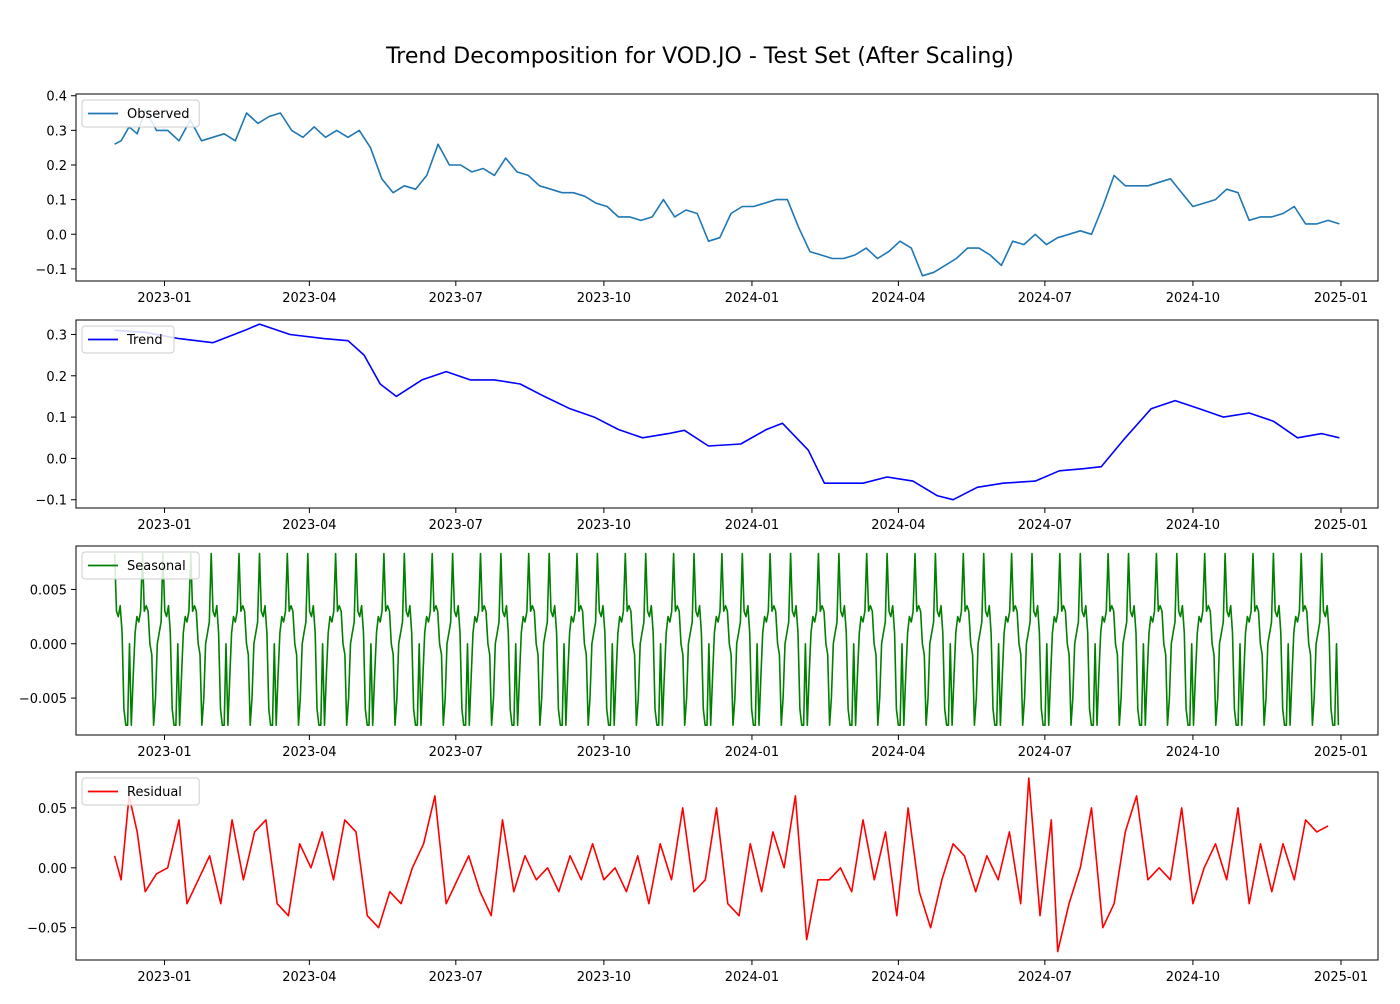  What do you see at coordinates (48, 645) in the screenshot?
I see `y-tick-label: 0.000` at bounding box center [48, 645].